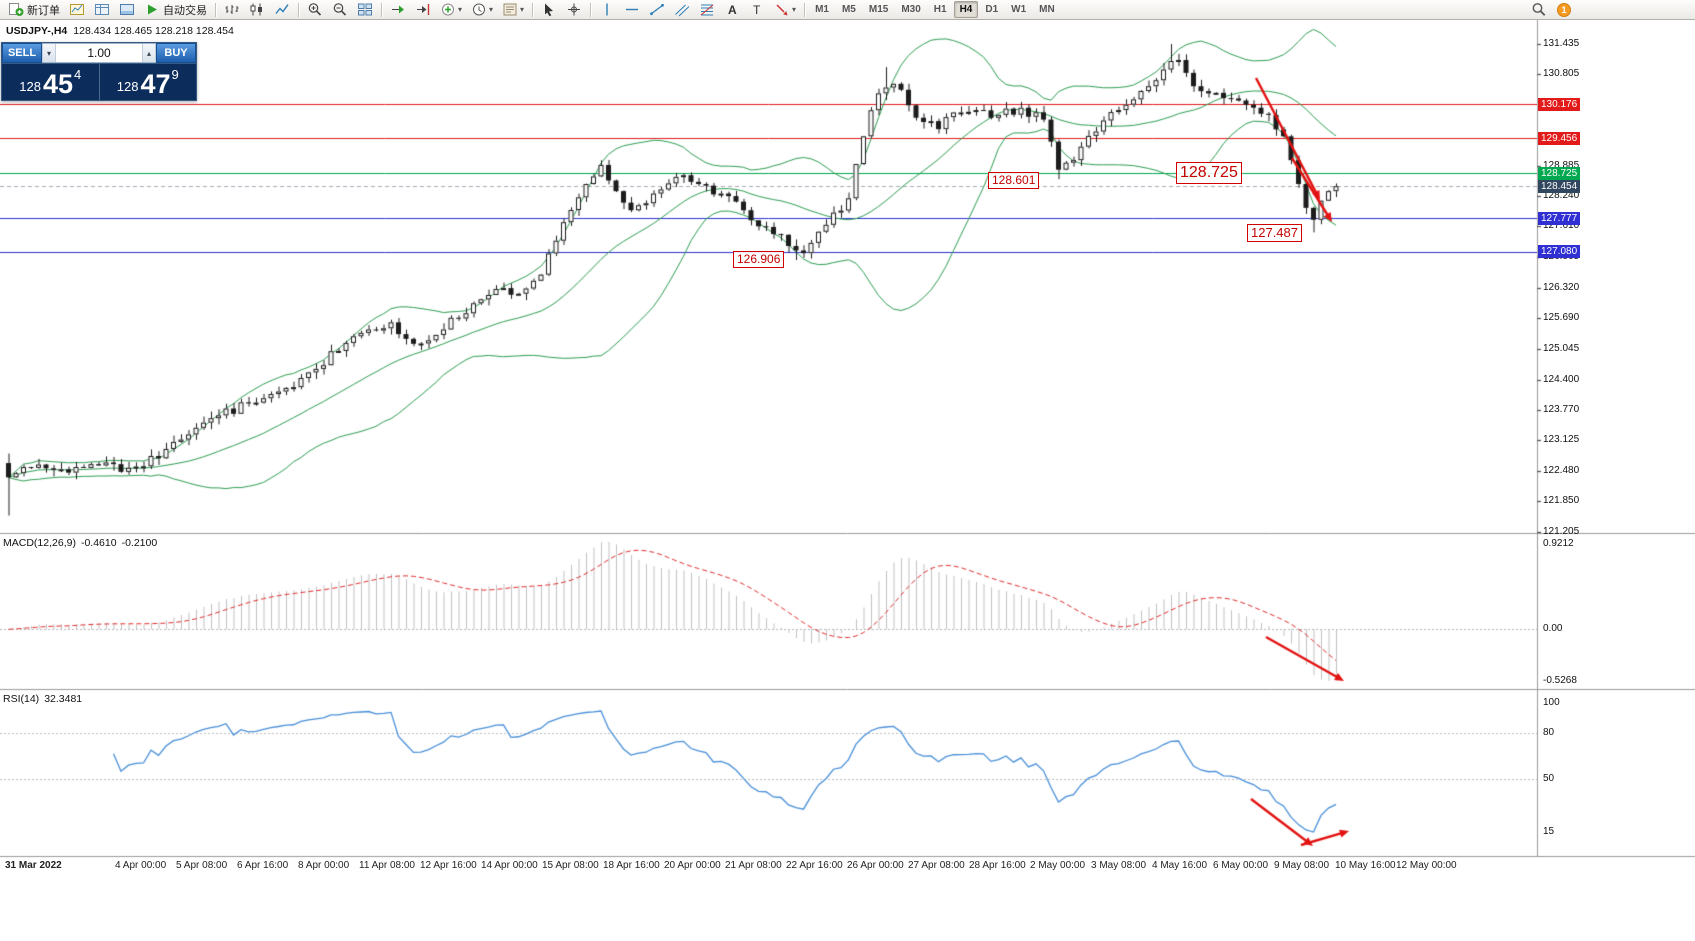  I want to click on time-axis-label: 10 May 16:00, so click(1365, 865).